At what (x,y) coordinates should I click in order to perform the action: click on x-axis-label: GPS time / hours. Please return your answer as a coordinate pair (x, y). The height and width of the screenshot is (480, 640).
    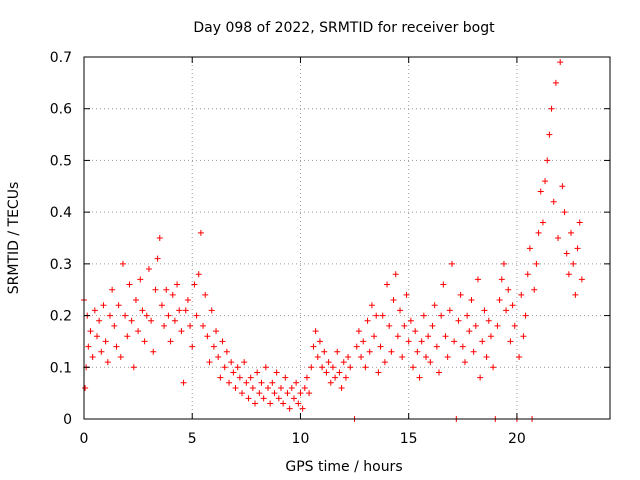
    Looking at the image, I should click on (343, 467).